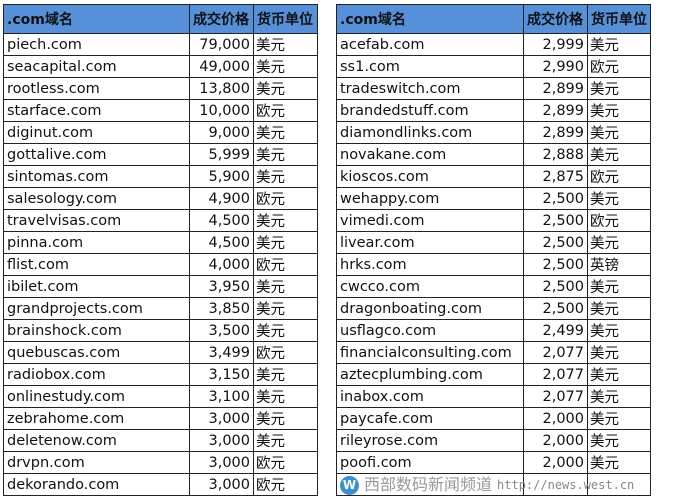  Describe the element at coordinates (96, 330) in the screenshot. I see `domain-cell: brainshock.com` at that location.